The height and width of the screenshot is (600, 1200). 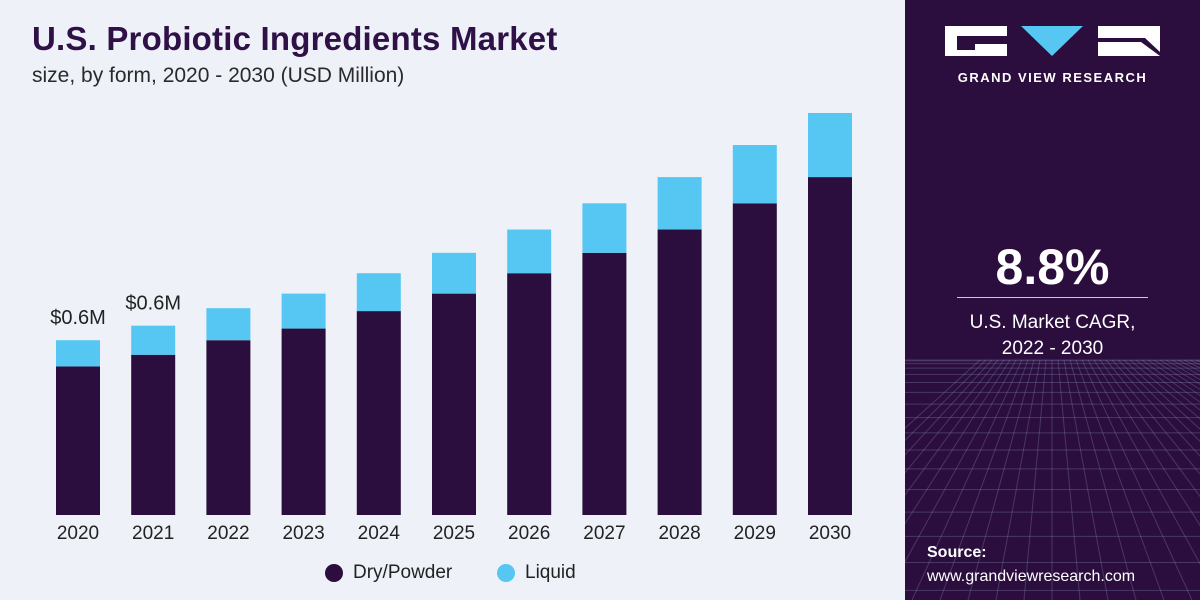 I want to click on bar-dry-powder-2025, so click(x=454, y=404).